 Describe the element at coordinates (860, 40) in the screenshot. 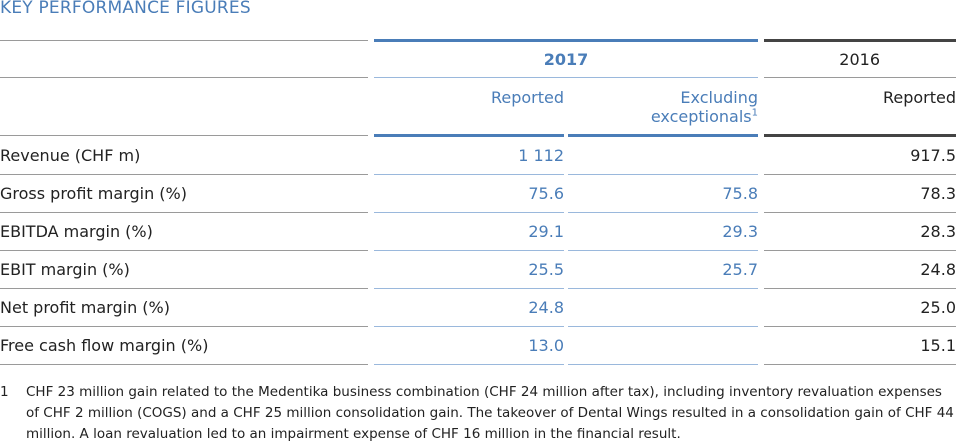

I see `header-rule-2016` at that location.